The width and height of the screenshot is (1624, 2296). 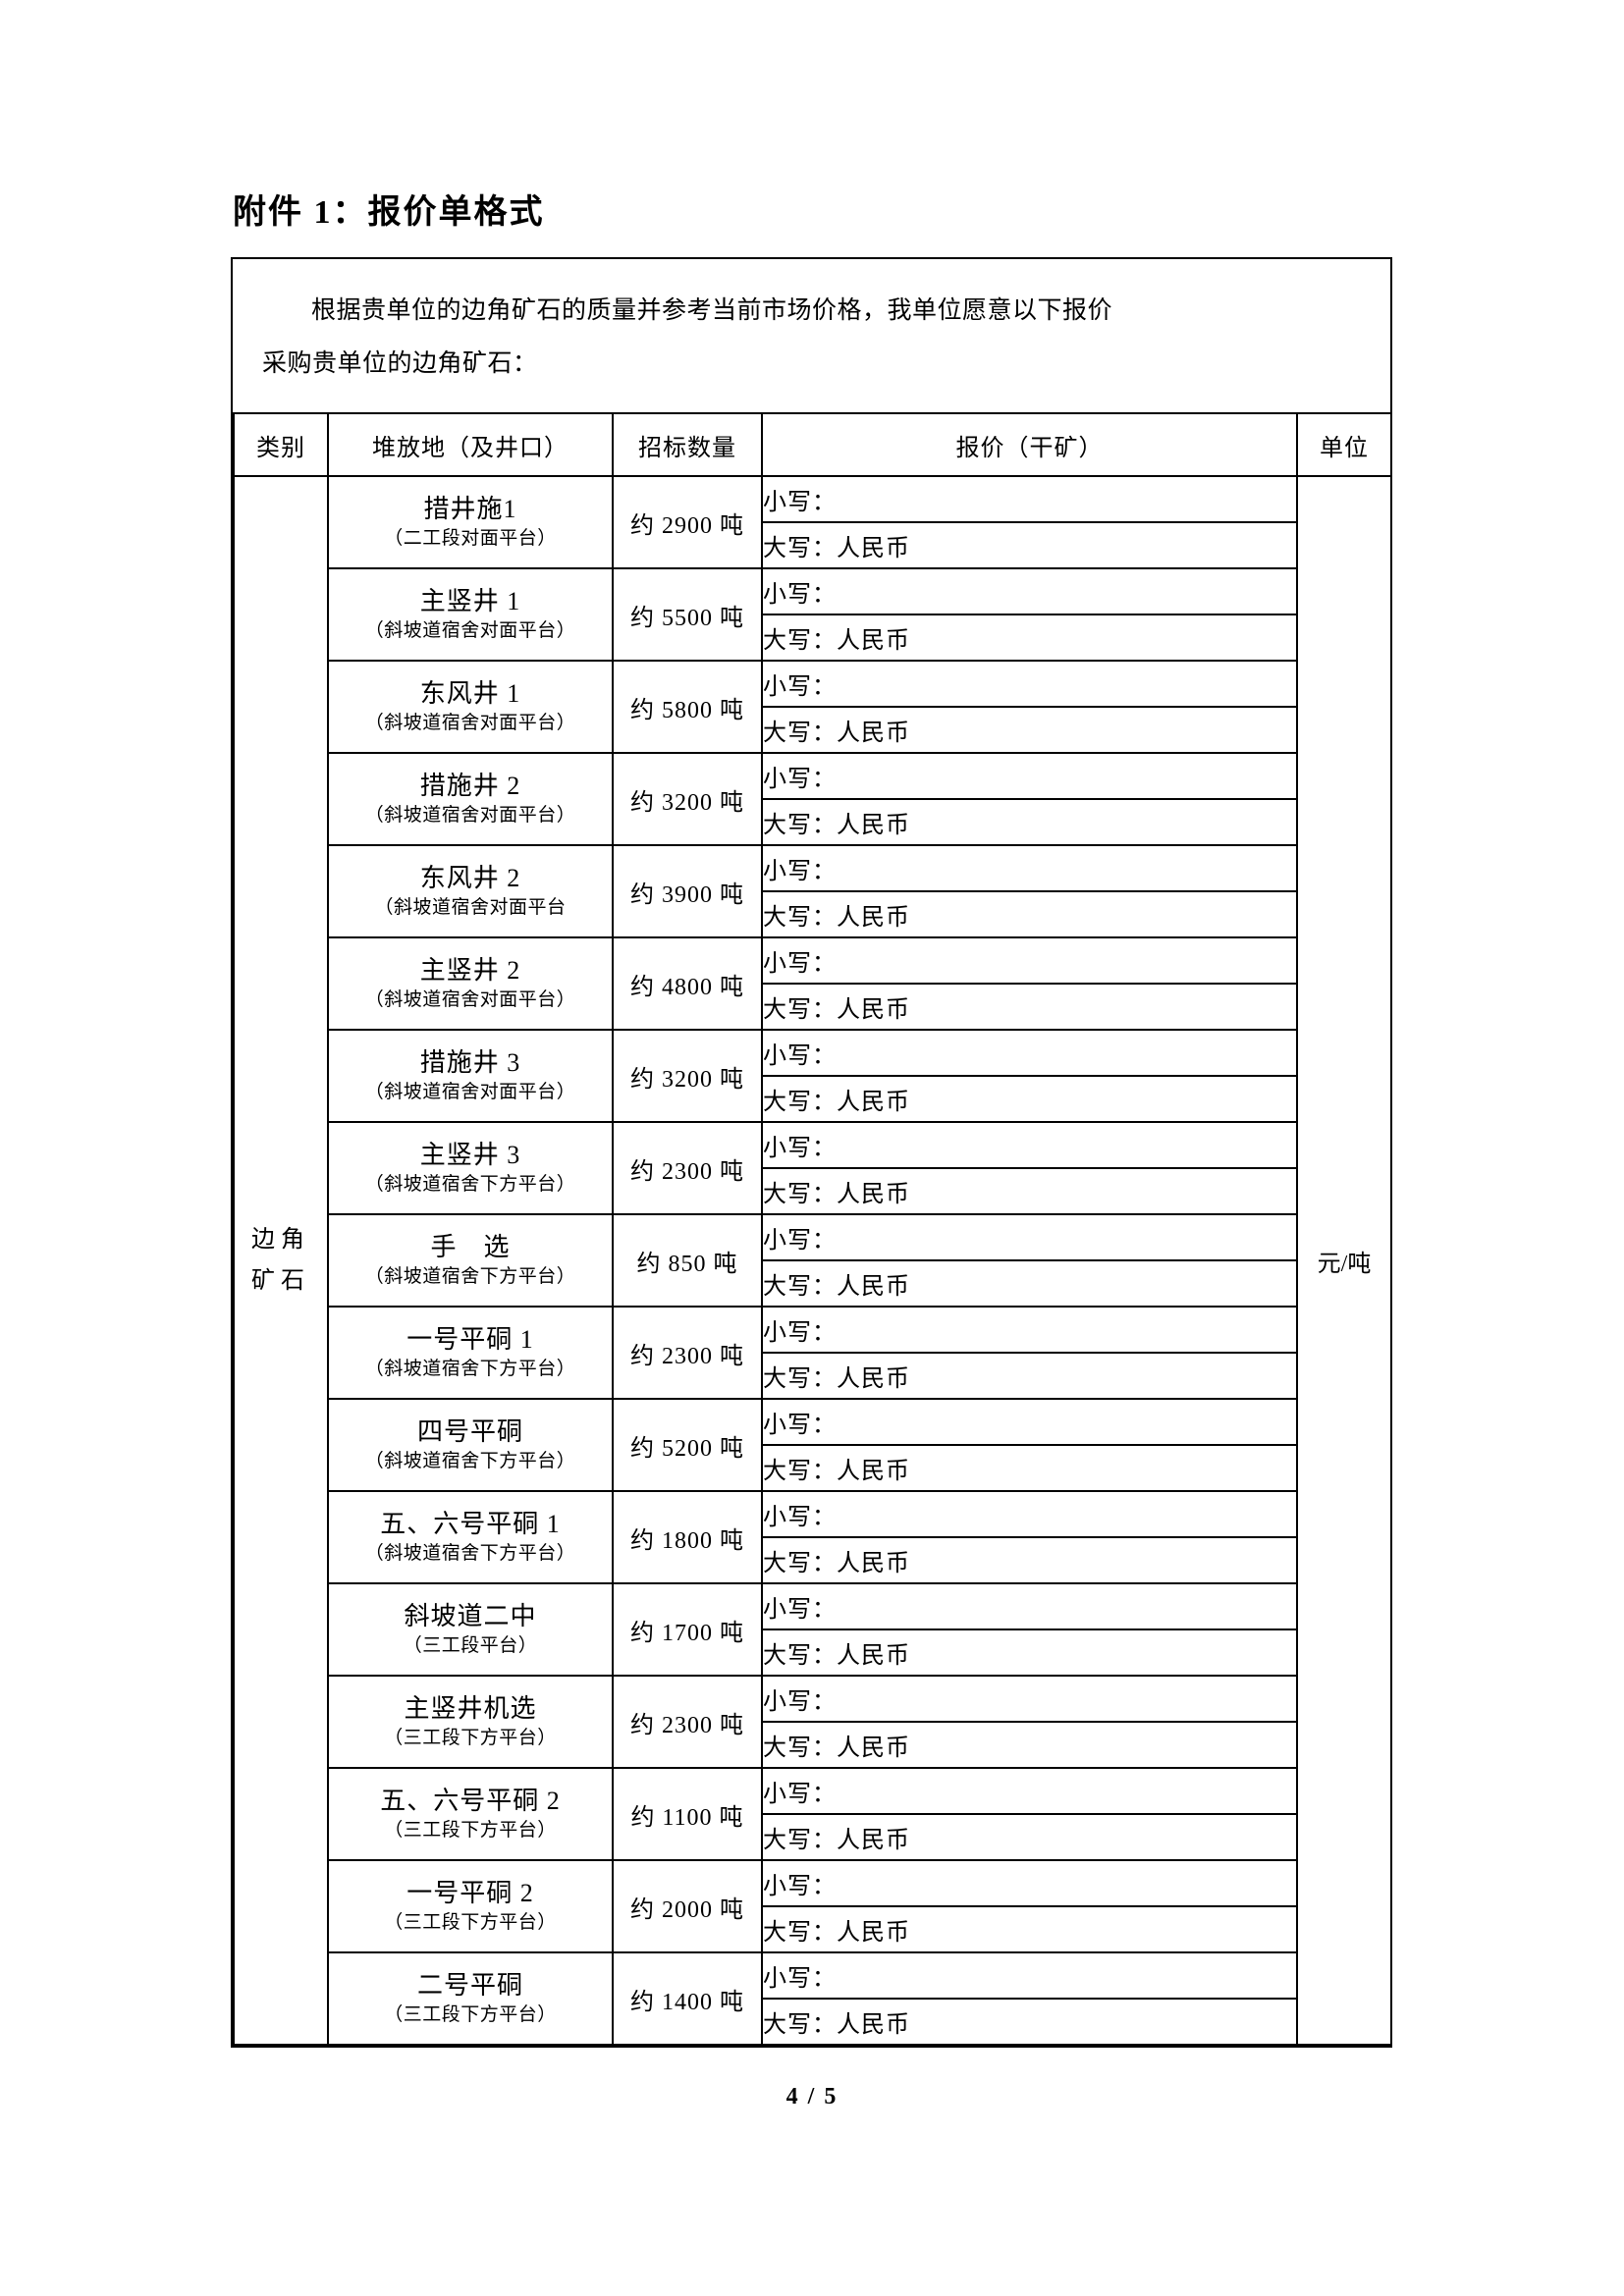 What do you see at coordinates (469, 1986) in the screenshot?
I see `site-name: 二号平硐` at bounding box center [469, 1986].